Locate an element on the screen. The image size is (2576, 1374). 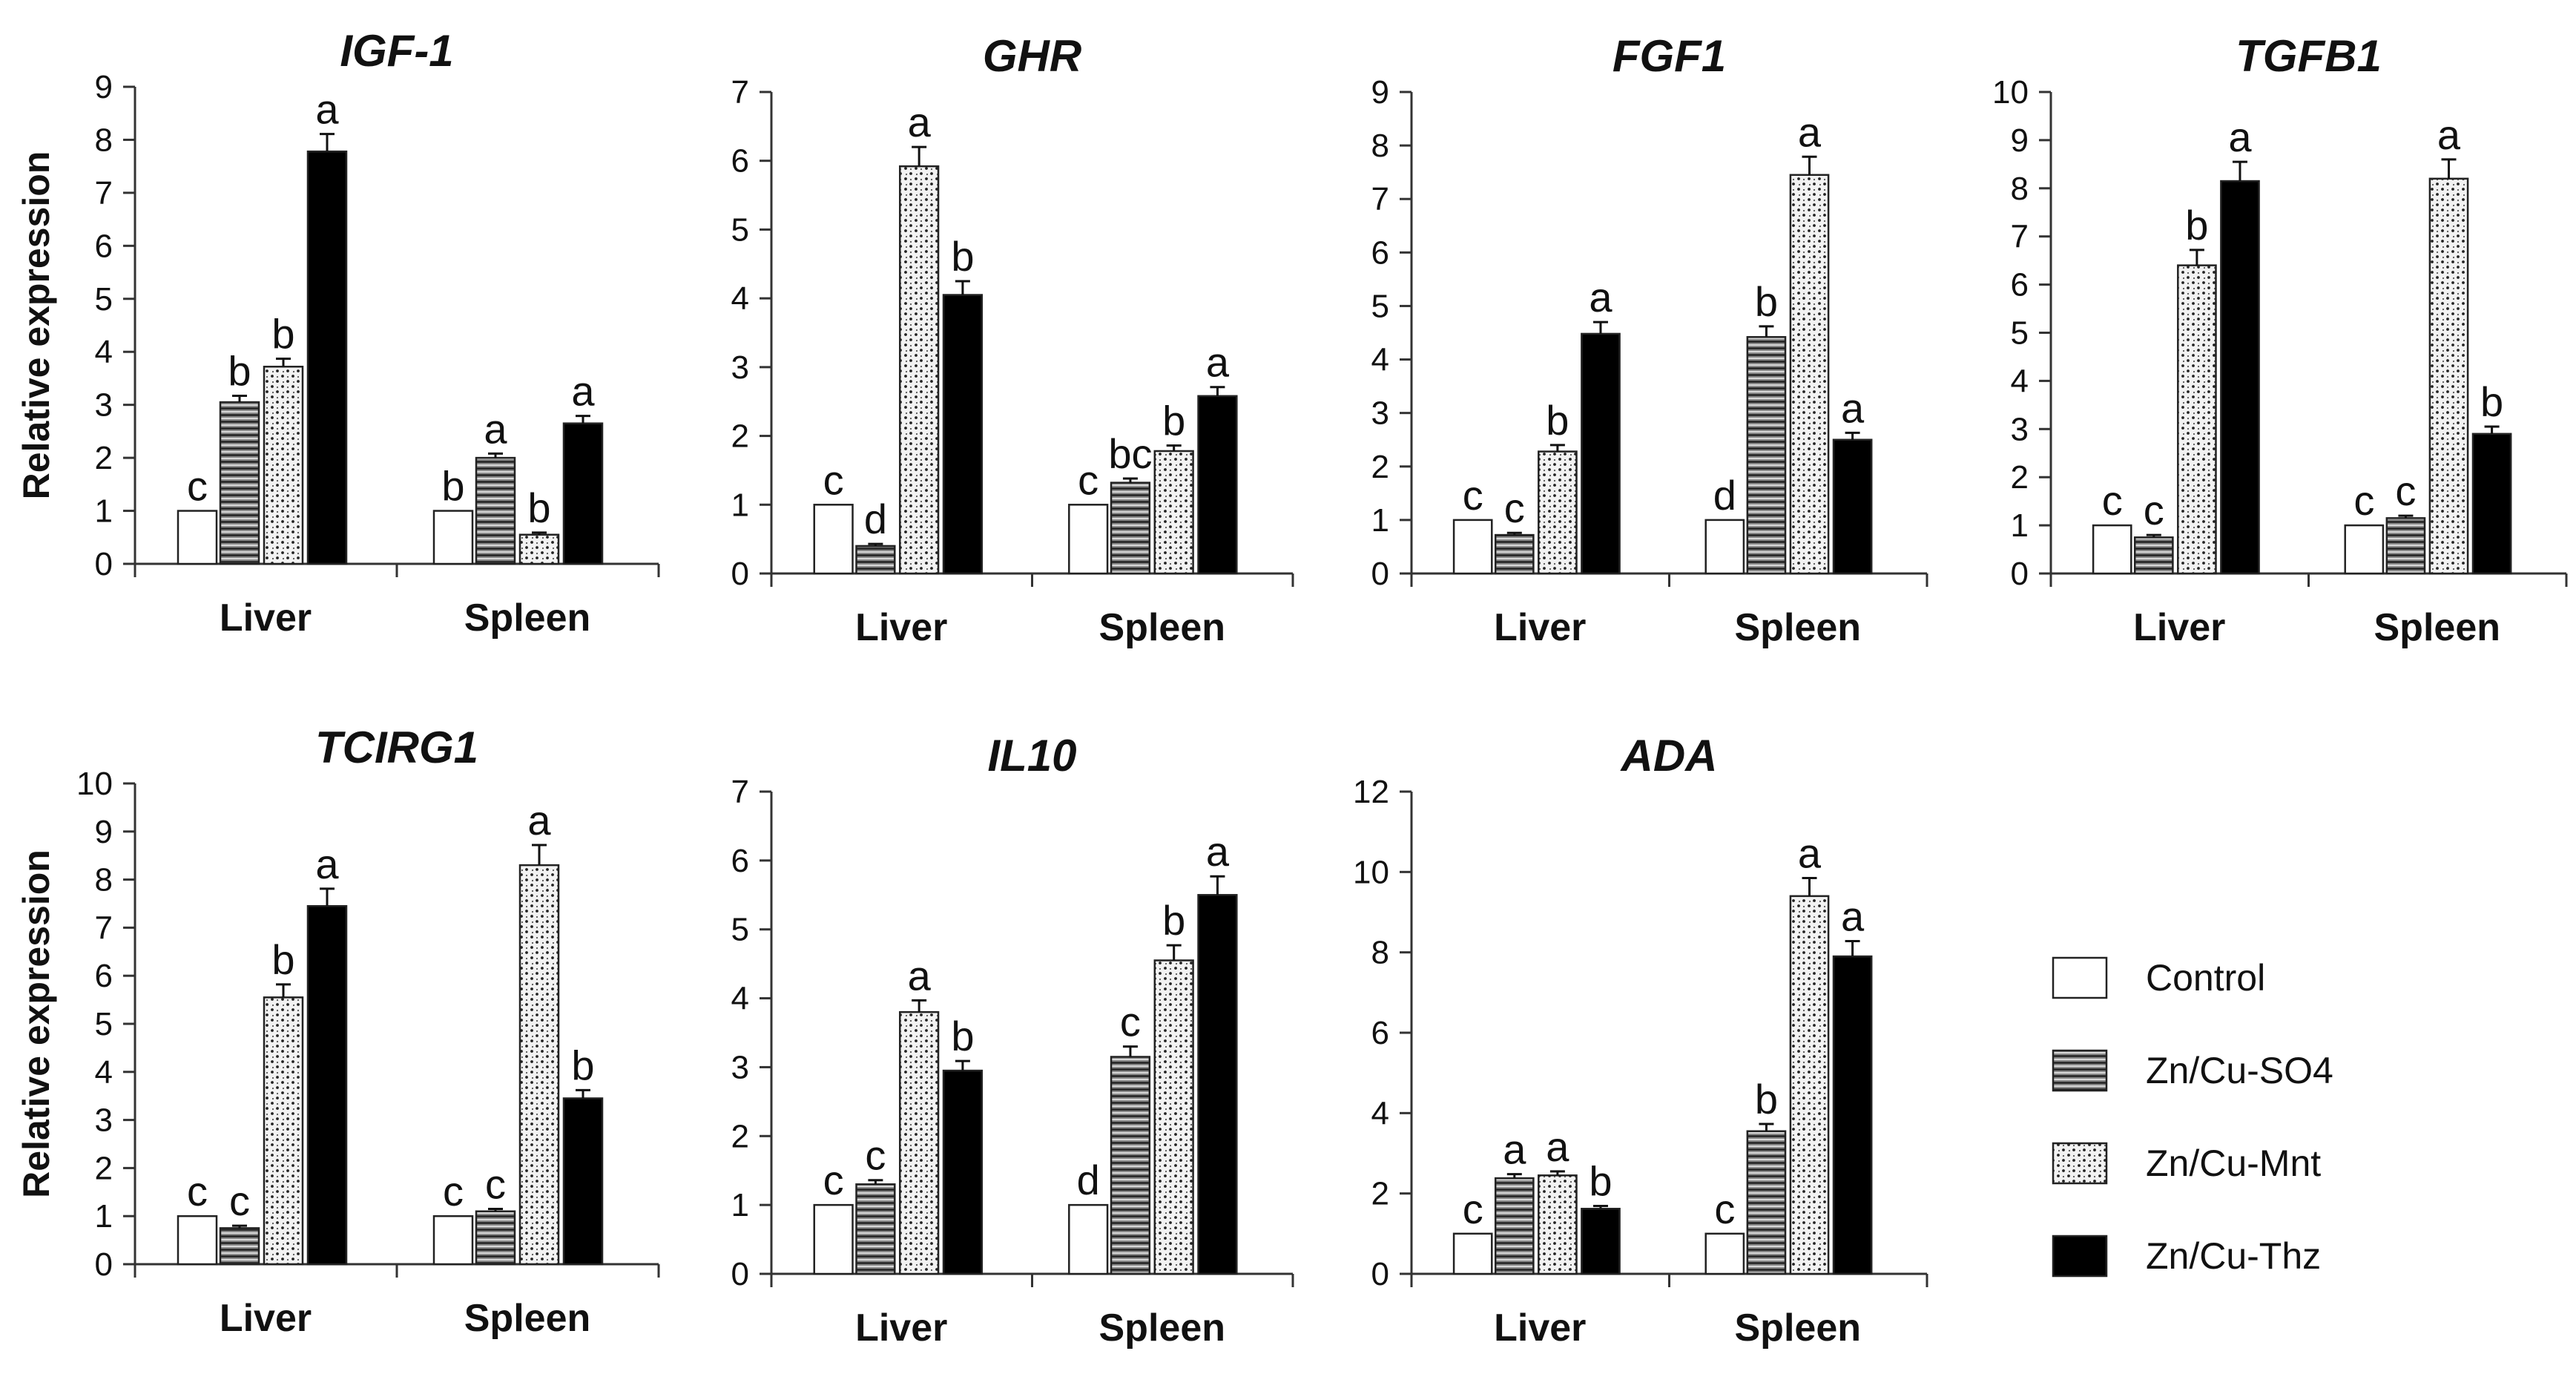
y-tick-label: 8 is located at coordinates (1380, 953).